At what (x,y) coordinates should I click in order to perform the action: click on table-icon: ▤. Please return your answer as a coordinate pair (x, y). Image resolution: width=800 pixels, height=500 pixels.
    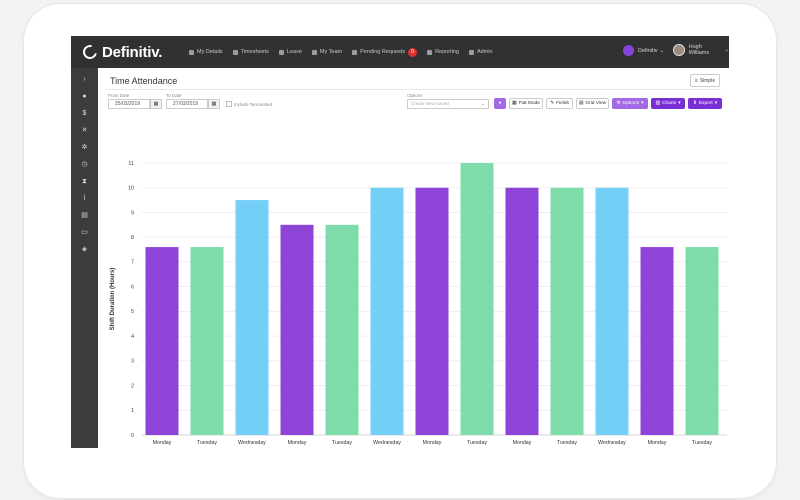
    Looking at the image, I should click on (581, 103).